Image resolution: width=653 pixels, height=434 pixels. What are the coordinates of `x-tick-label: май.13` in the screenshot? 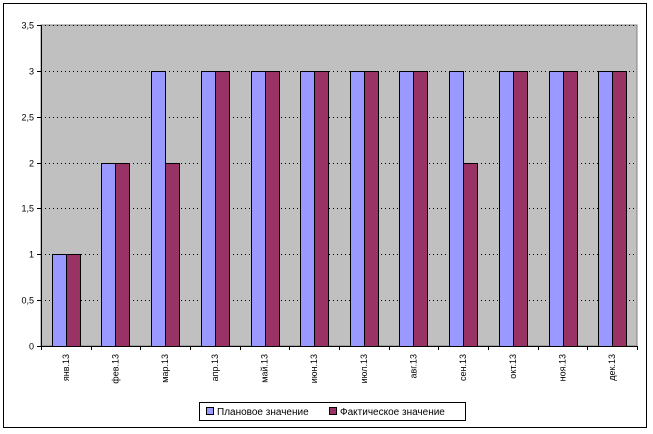 It's located at (265, 368).